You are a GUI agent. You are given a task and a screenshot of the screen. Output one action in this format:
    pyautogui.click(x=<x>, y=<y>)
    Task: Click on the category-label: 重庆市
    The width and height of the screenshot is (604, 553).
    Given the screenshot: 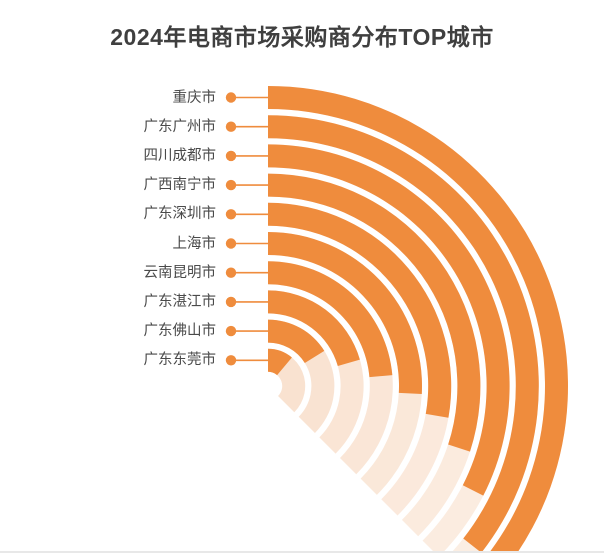 What is the action you would take?
    pyautogui.click(x=194, y=97)
    